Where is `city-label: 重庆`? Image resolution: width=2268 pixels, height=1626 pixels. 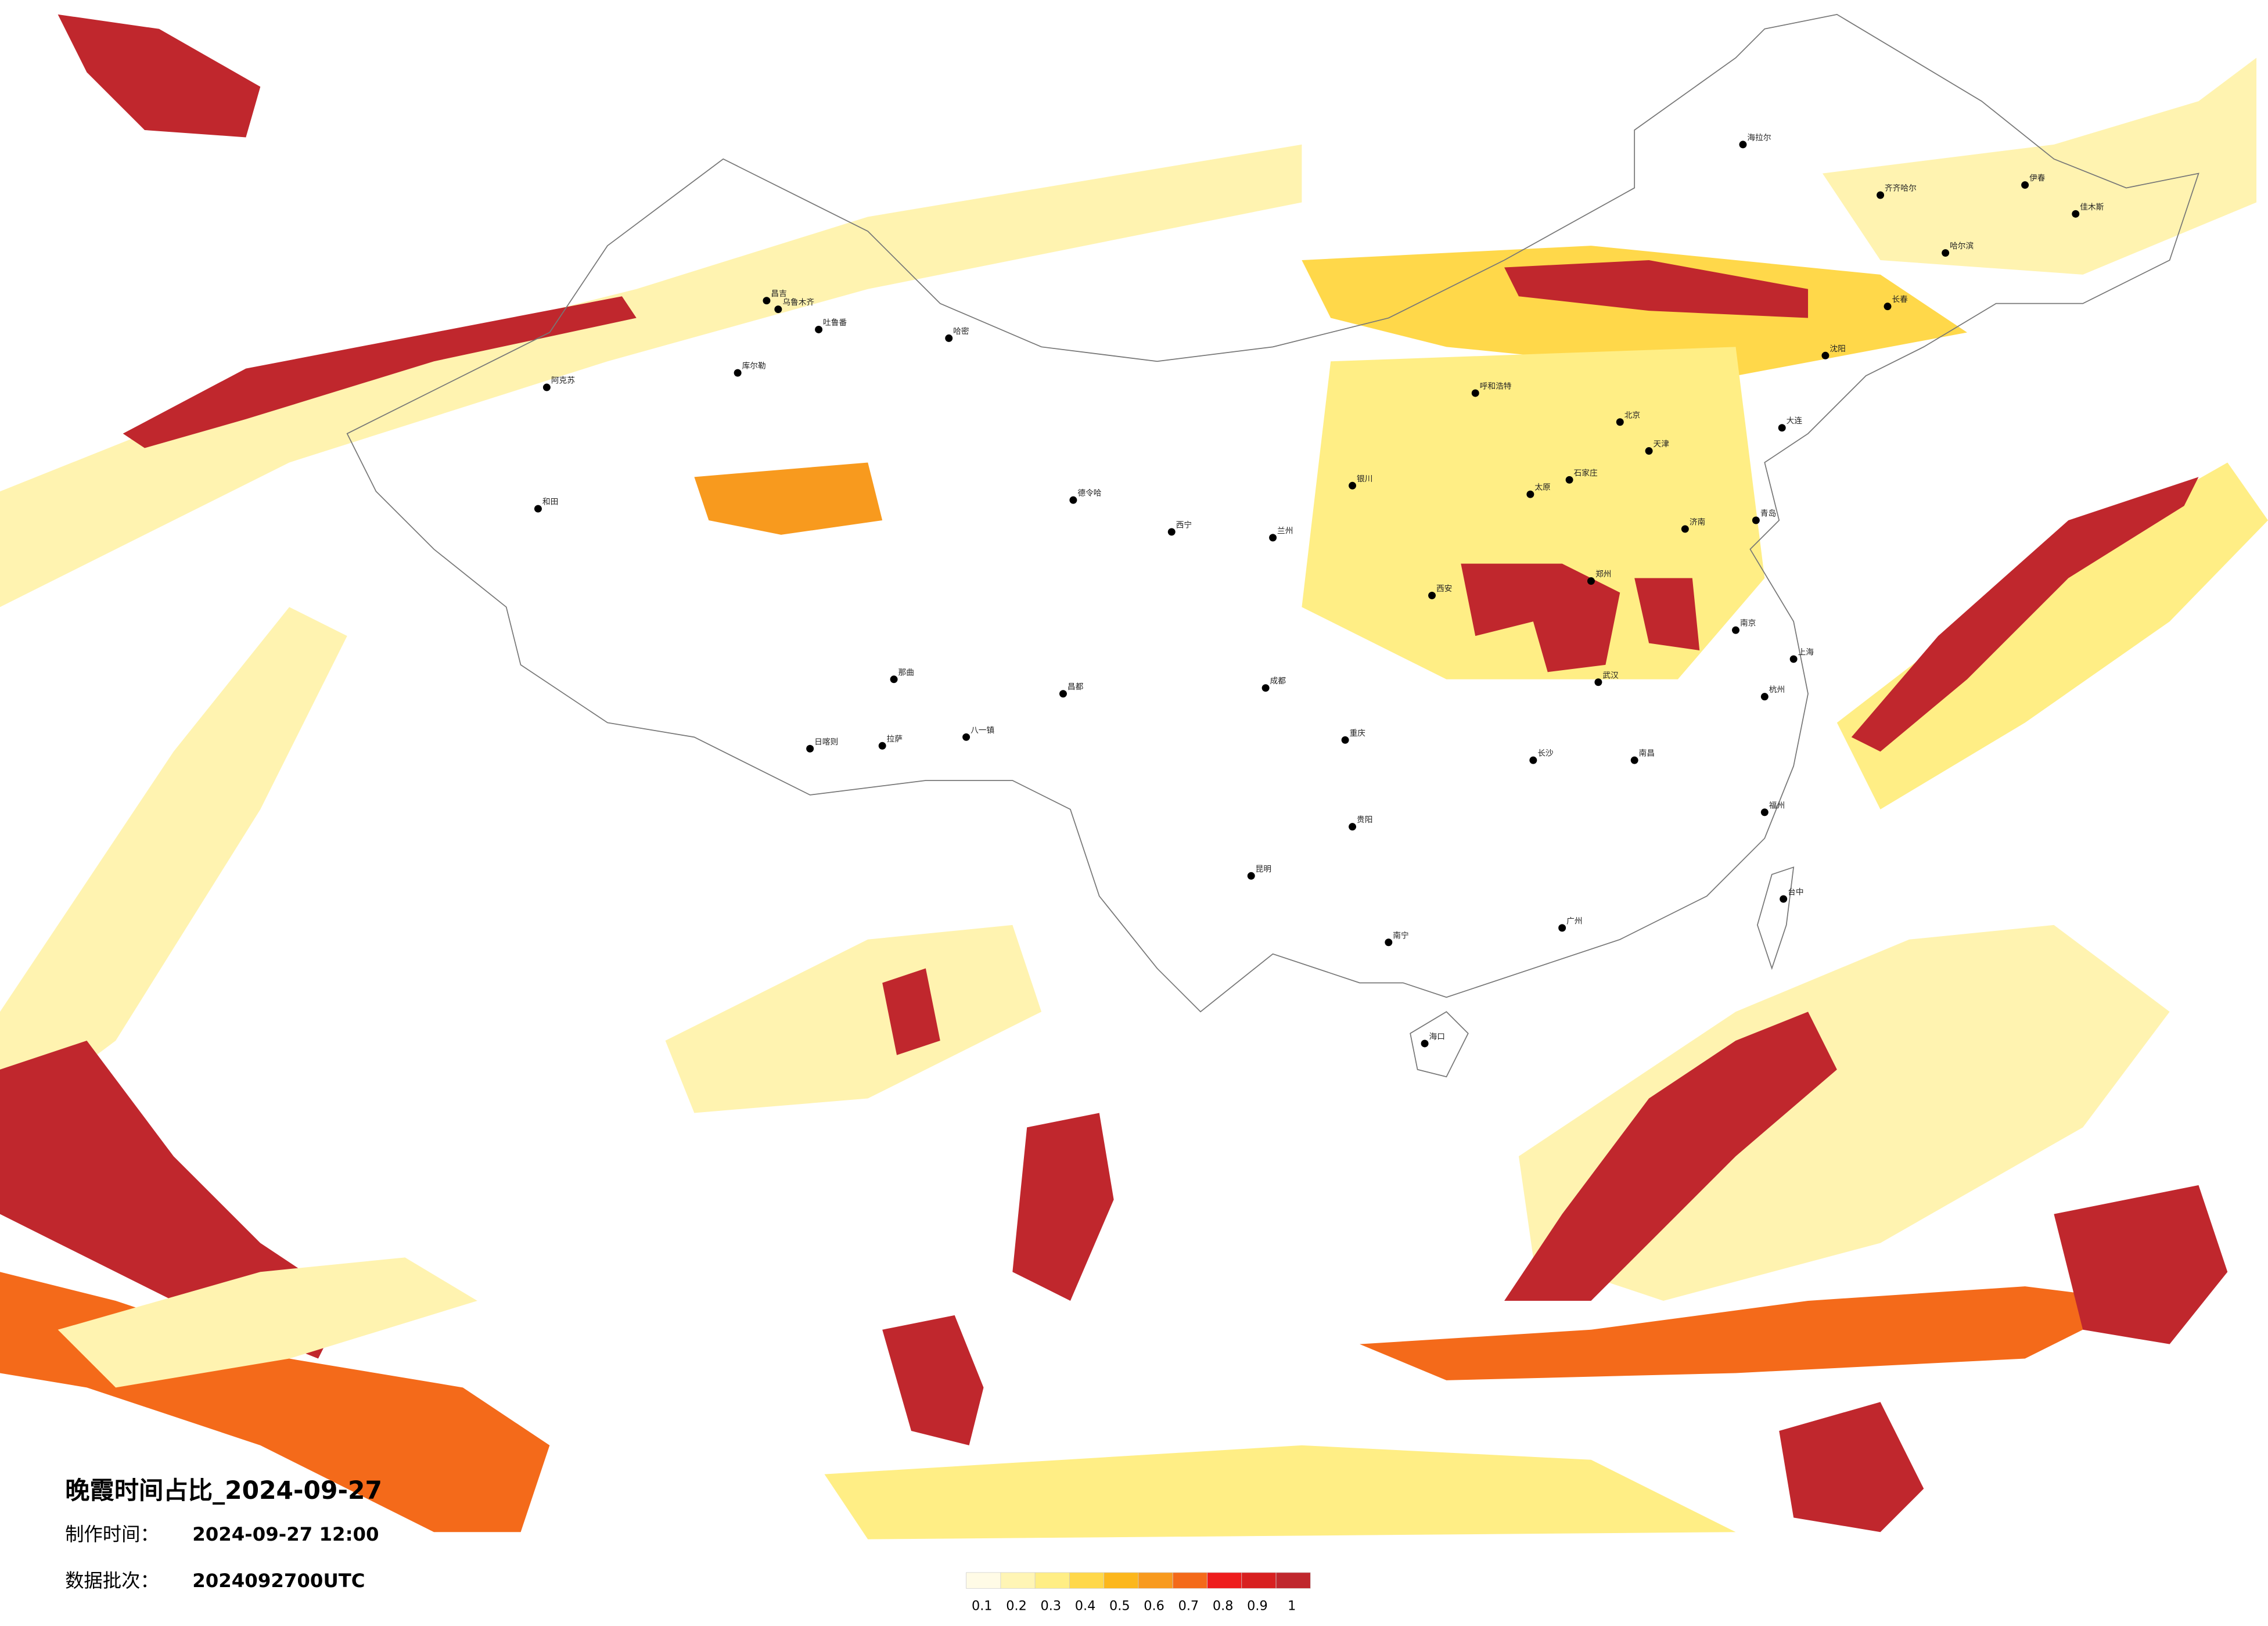 city-label: 重庆 is located at coordinates (1358, 733).